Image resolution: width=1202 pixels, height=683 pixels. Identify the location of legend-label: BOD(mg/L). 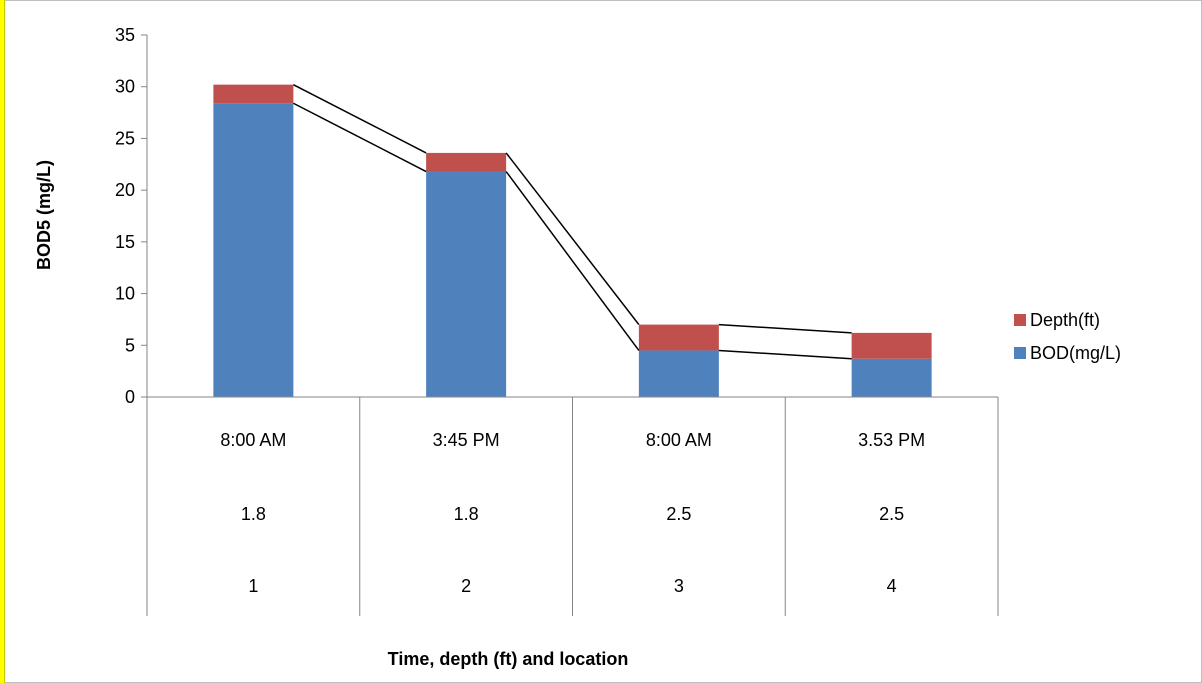
(1075, 353).